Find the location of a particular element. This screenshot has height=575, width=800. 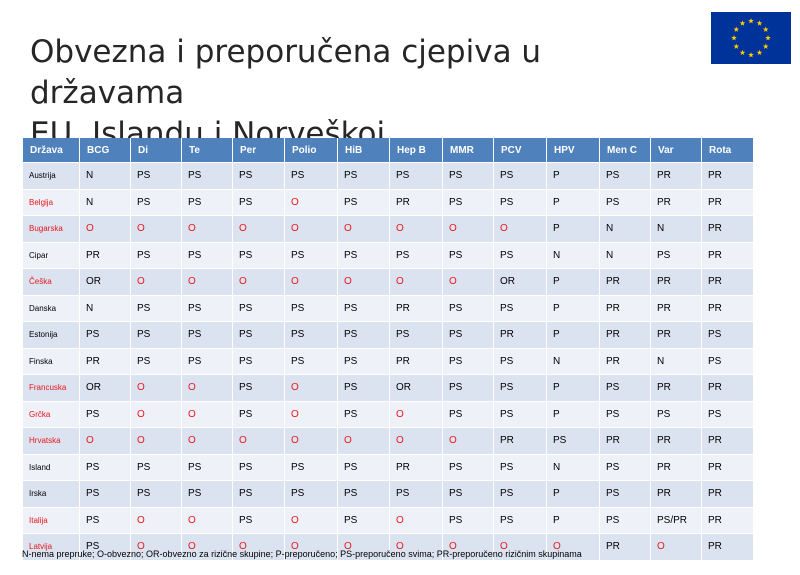

country-cell: Estonija is located at coordinates (51, 335).